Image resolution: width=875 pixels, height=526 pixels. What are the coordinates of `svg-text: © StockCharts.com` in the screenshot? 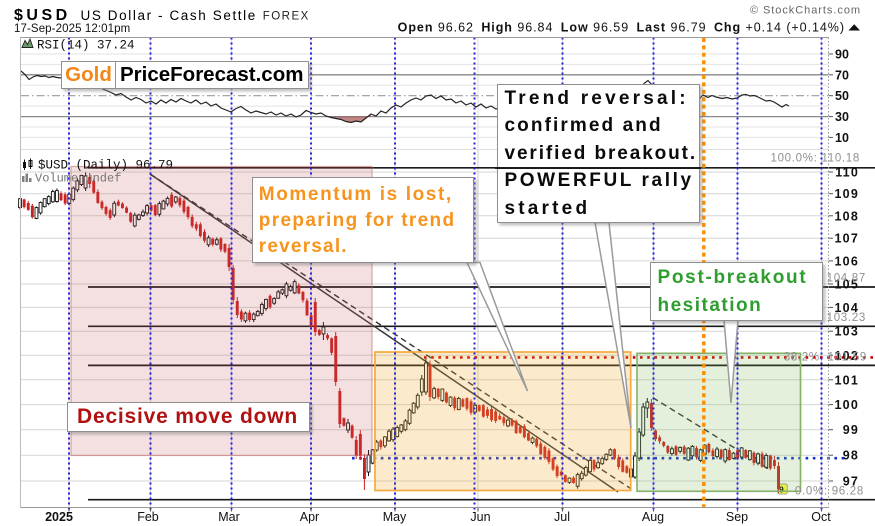 It's located at (805, 11).